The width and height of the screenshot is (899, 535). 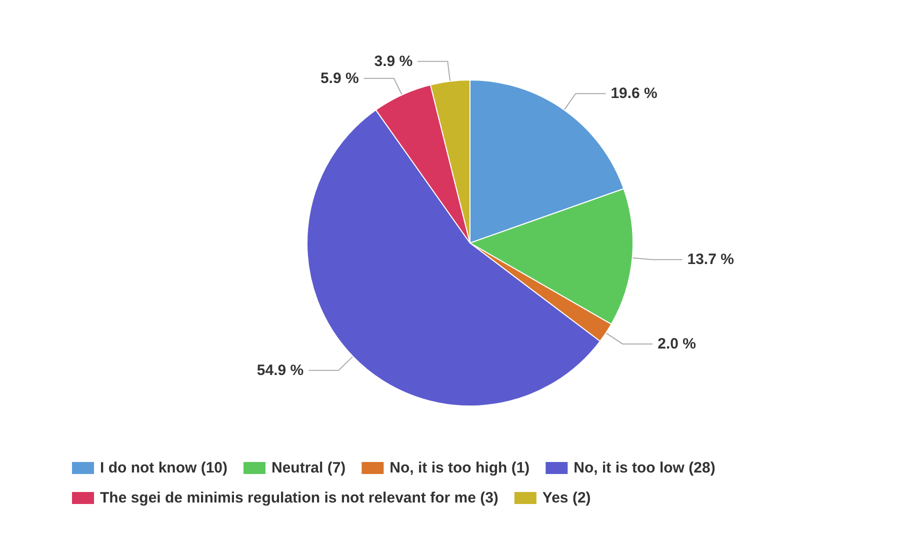 I want to click on data-label: 19.6 %, so click(x=634, y=93).